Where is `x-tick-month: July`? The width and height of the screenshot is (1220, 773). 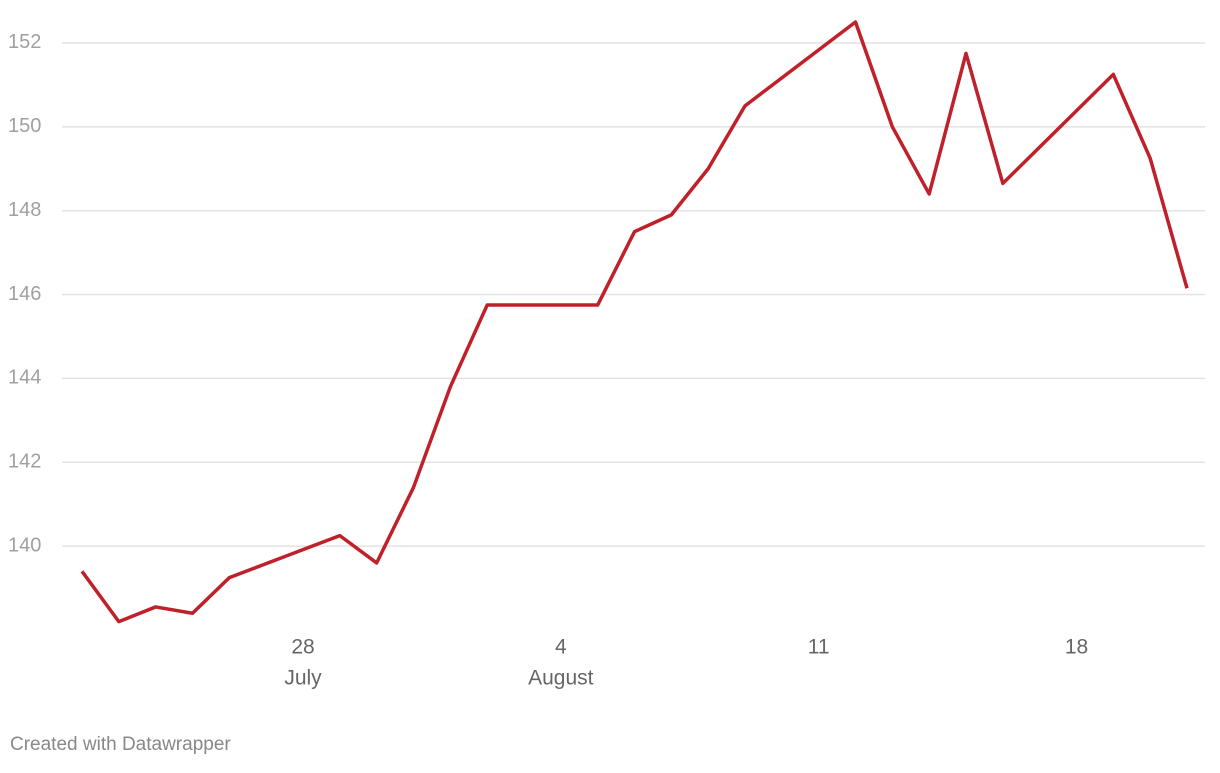 x-tick-month: July is located at coordinates (303, 678).